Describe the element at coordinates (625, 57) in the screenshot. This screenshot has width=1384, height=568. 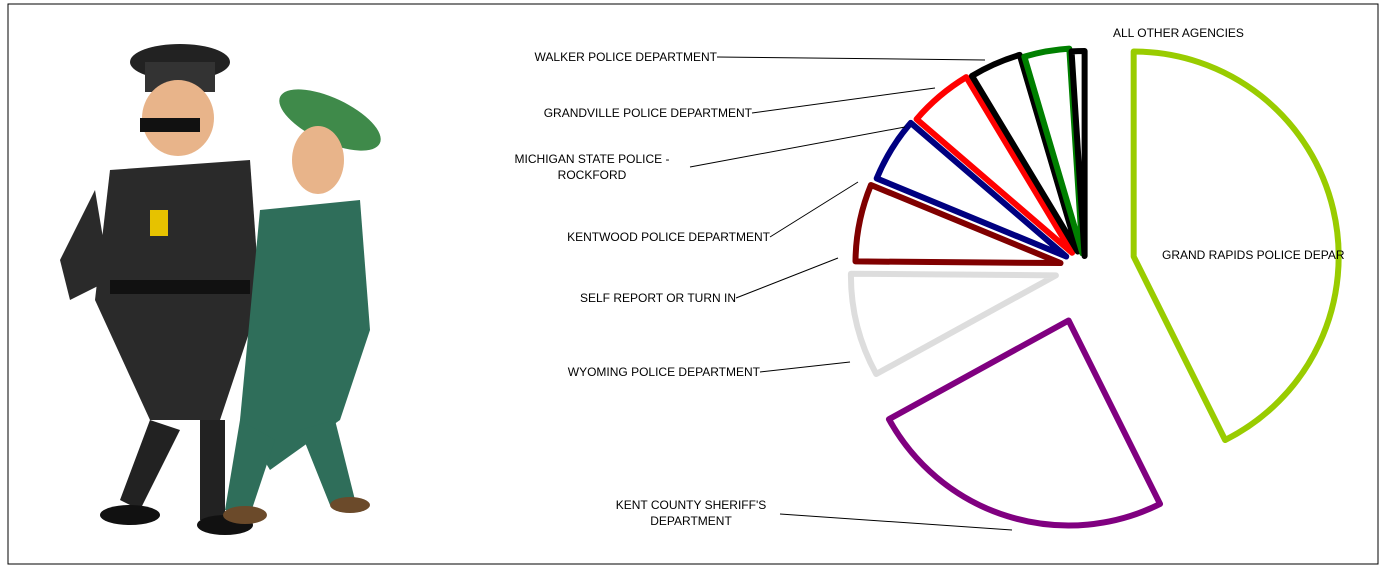
I see `slice-label: WALKER POLICE DEPARTMENT` at that location.